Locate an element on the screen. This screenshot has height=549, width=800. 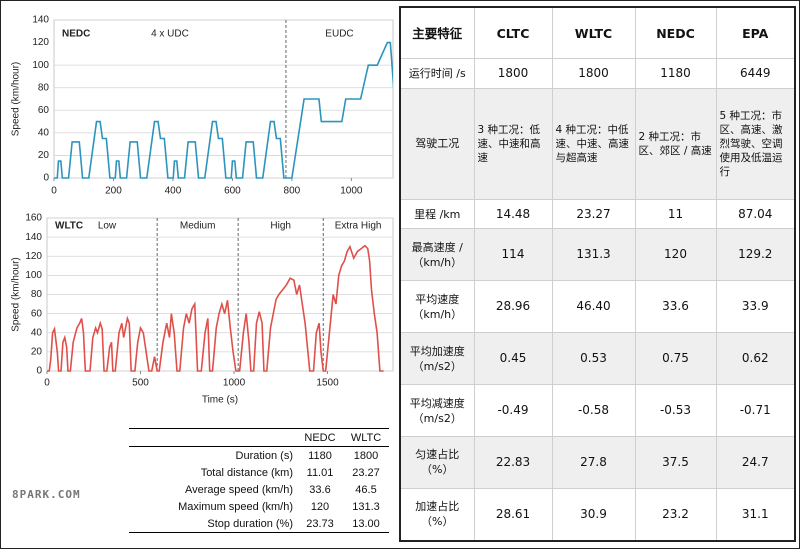
value-cell: 87.04 is located at coordinates (755, 214).